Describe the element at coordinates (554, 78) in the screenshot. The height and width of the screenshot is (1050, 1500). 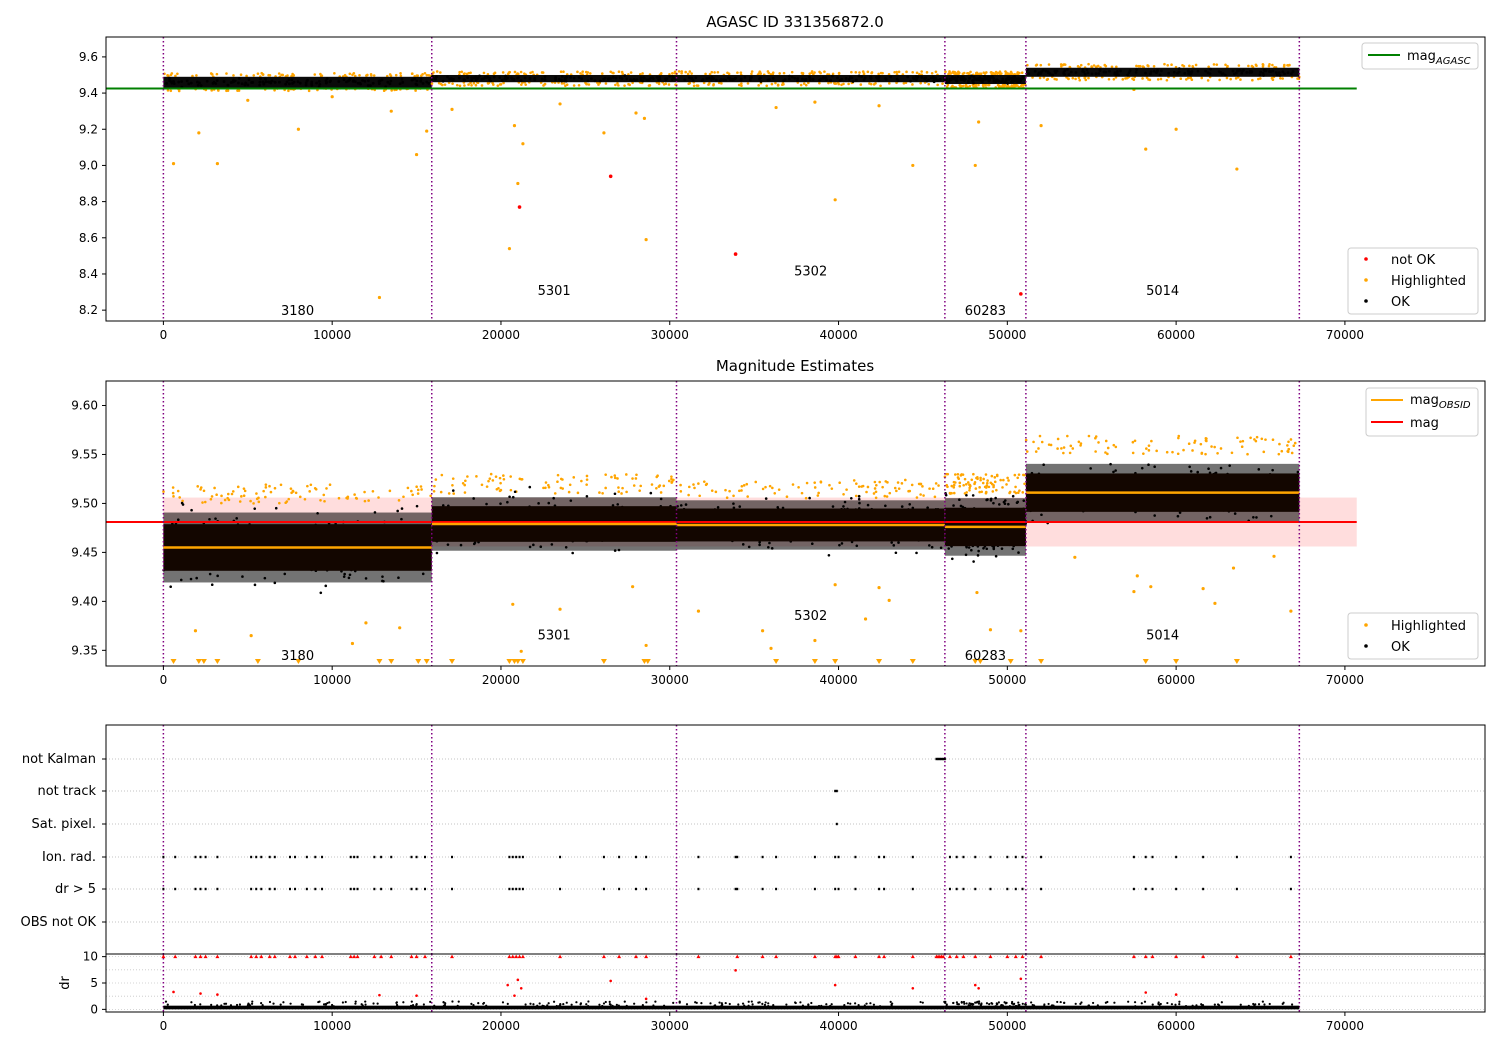
I see `ok-point-band` at that location.